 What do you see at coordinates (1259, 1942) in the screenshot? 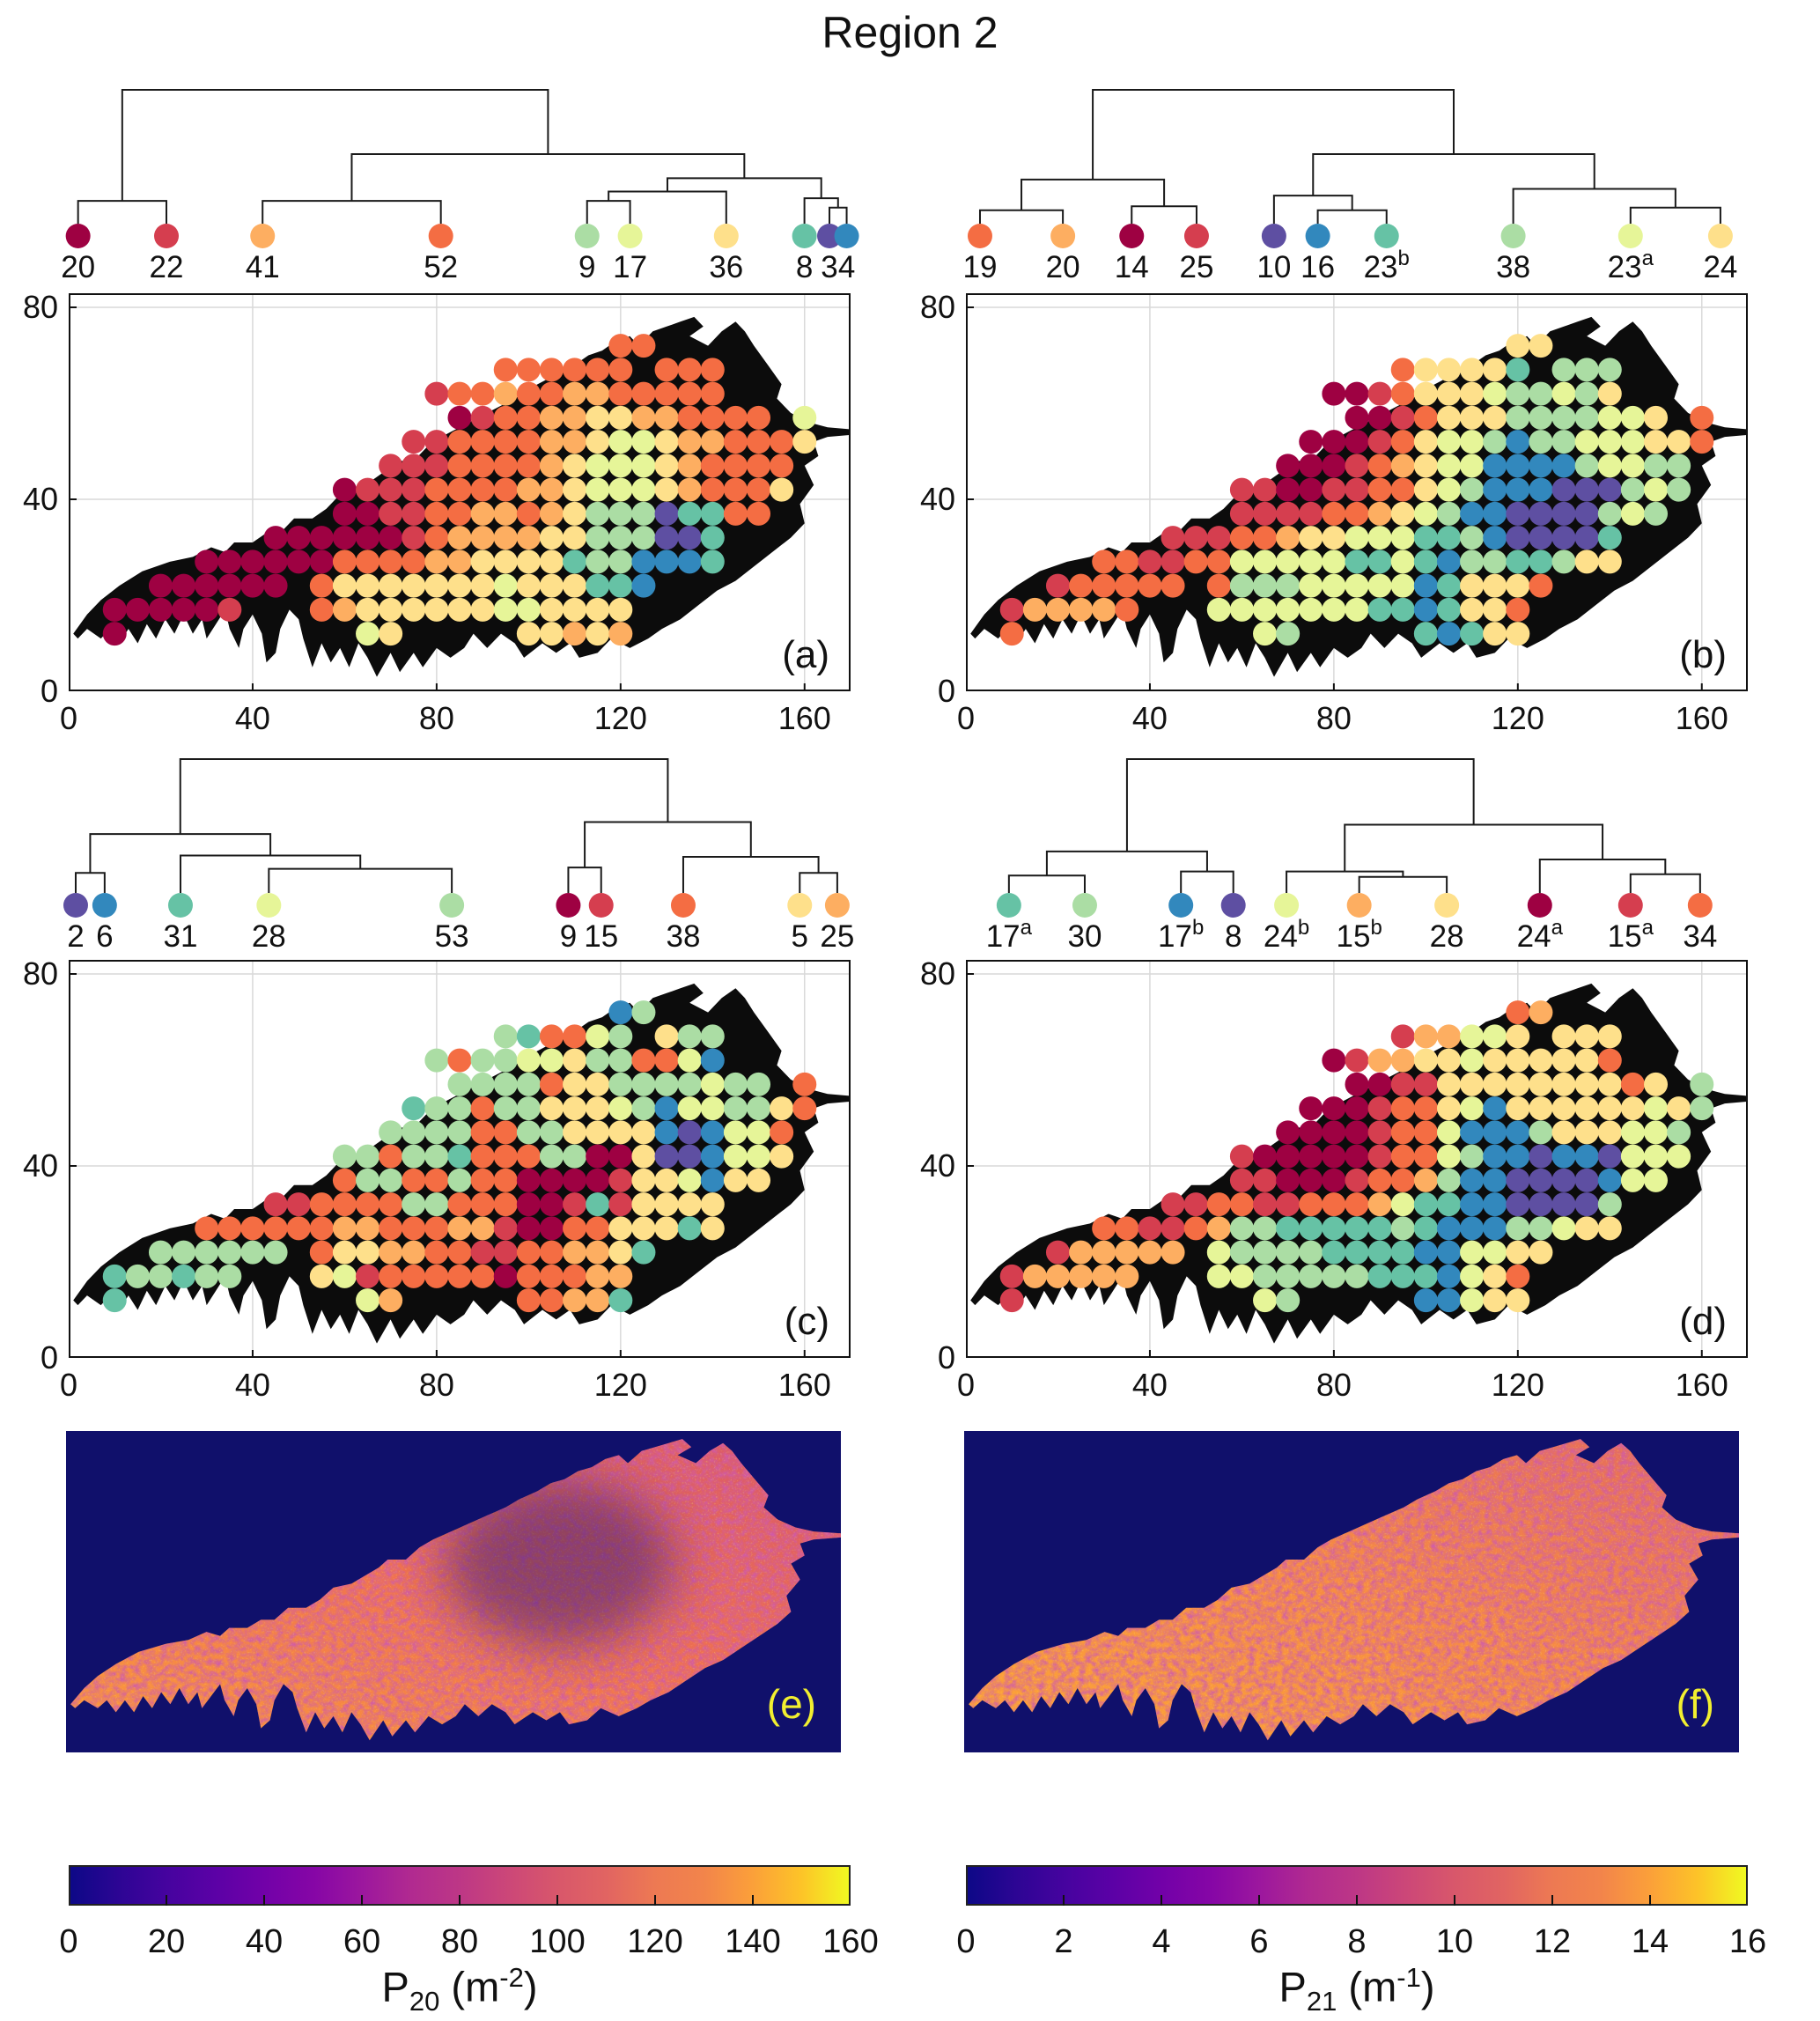
I see `colorbar-ticklabel-1-6: 6` at bounding box center [1259, 1942].